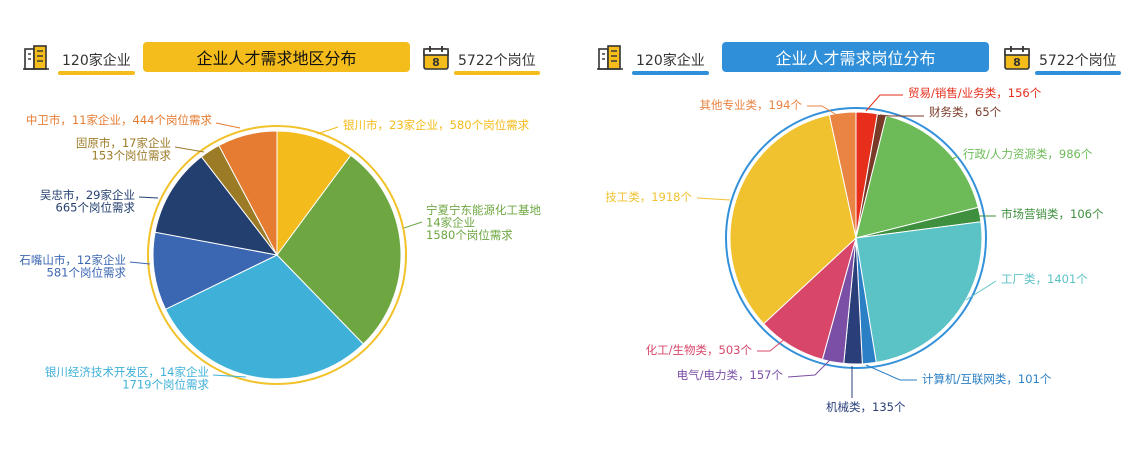  Describe the element at coordinates (123, 143) in the screenshot. I see `slice-label: 固原市，17家企业` at that location.